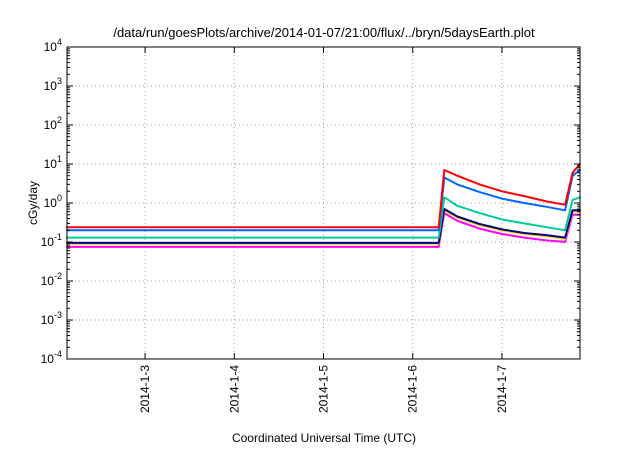 This screenshot has width=640, height=453. What do you see at coordinates (59, 120) in the screenshot?
I see `y-tick-exponent: 2` at bounding box center [59, 120].